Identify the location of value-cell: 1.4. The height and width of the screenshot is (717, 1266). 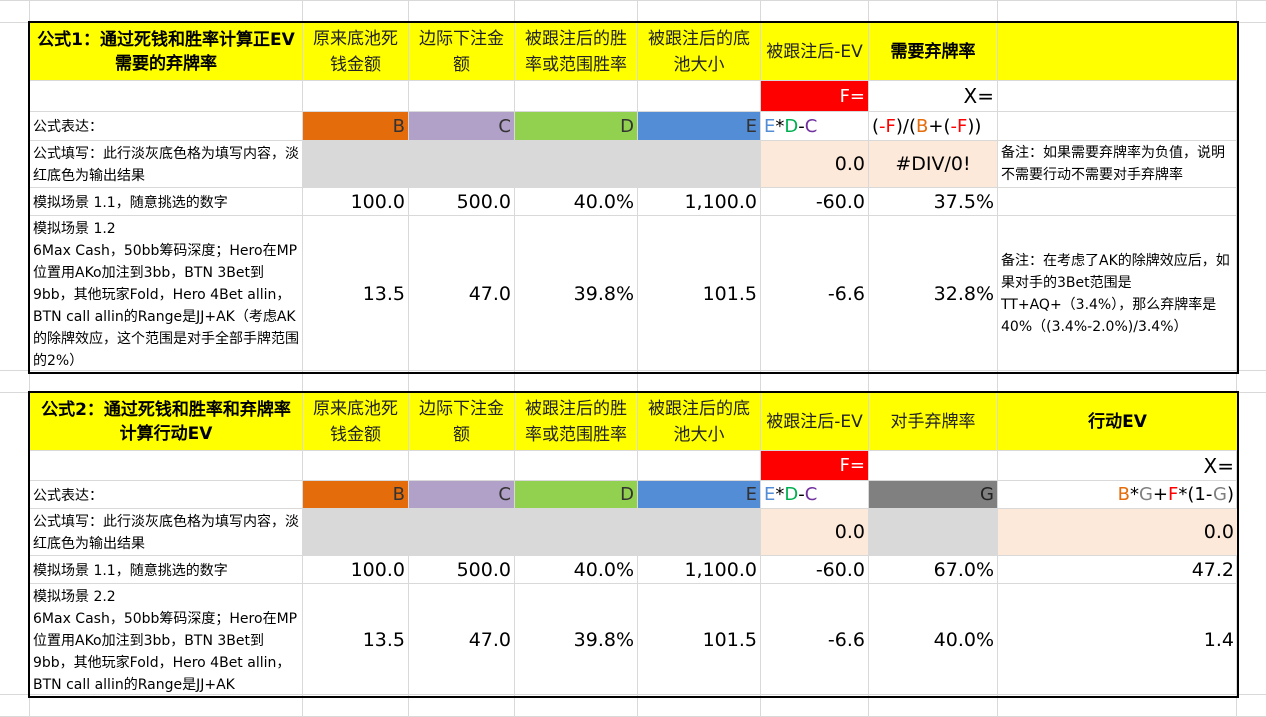
(1117, 640).